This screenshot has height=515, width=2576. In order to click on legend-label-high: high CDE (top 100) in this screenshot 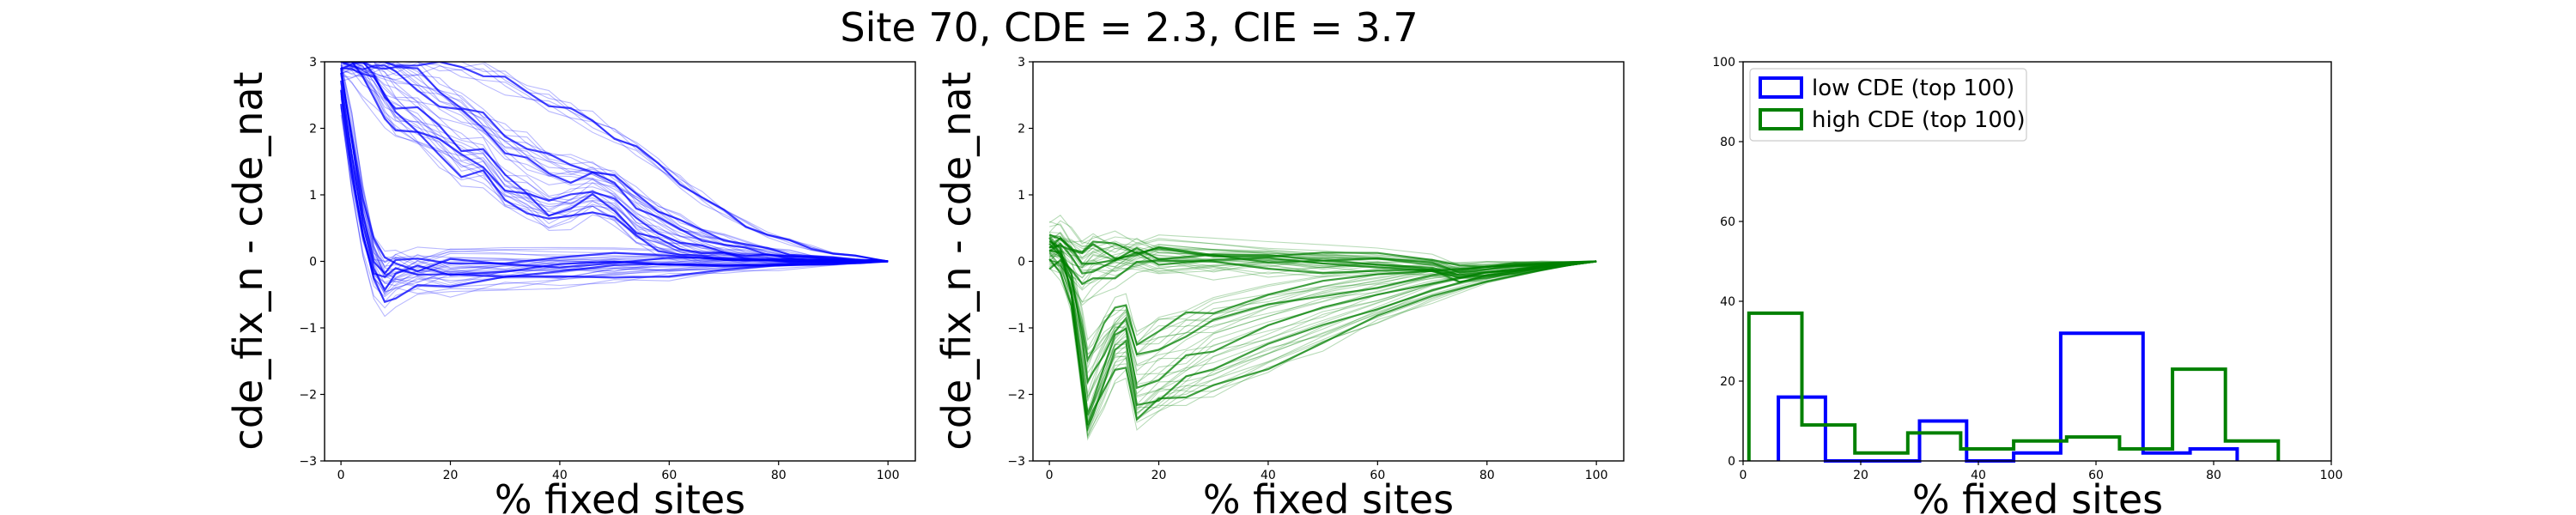, I will do `click(1919, 120)`.